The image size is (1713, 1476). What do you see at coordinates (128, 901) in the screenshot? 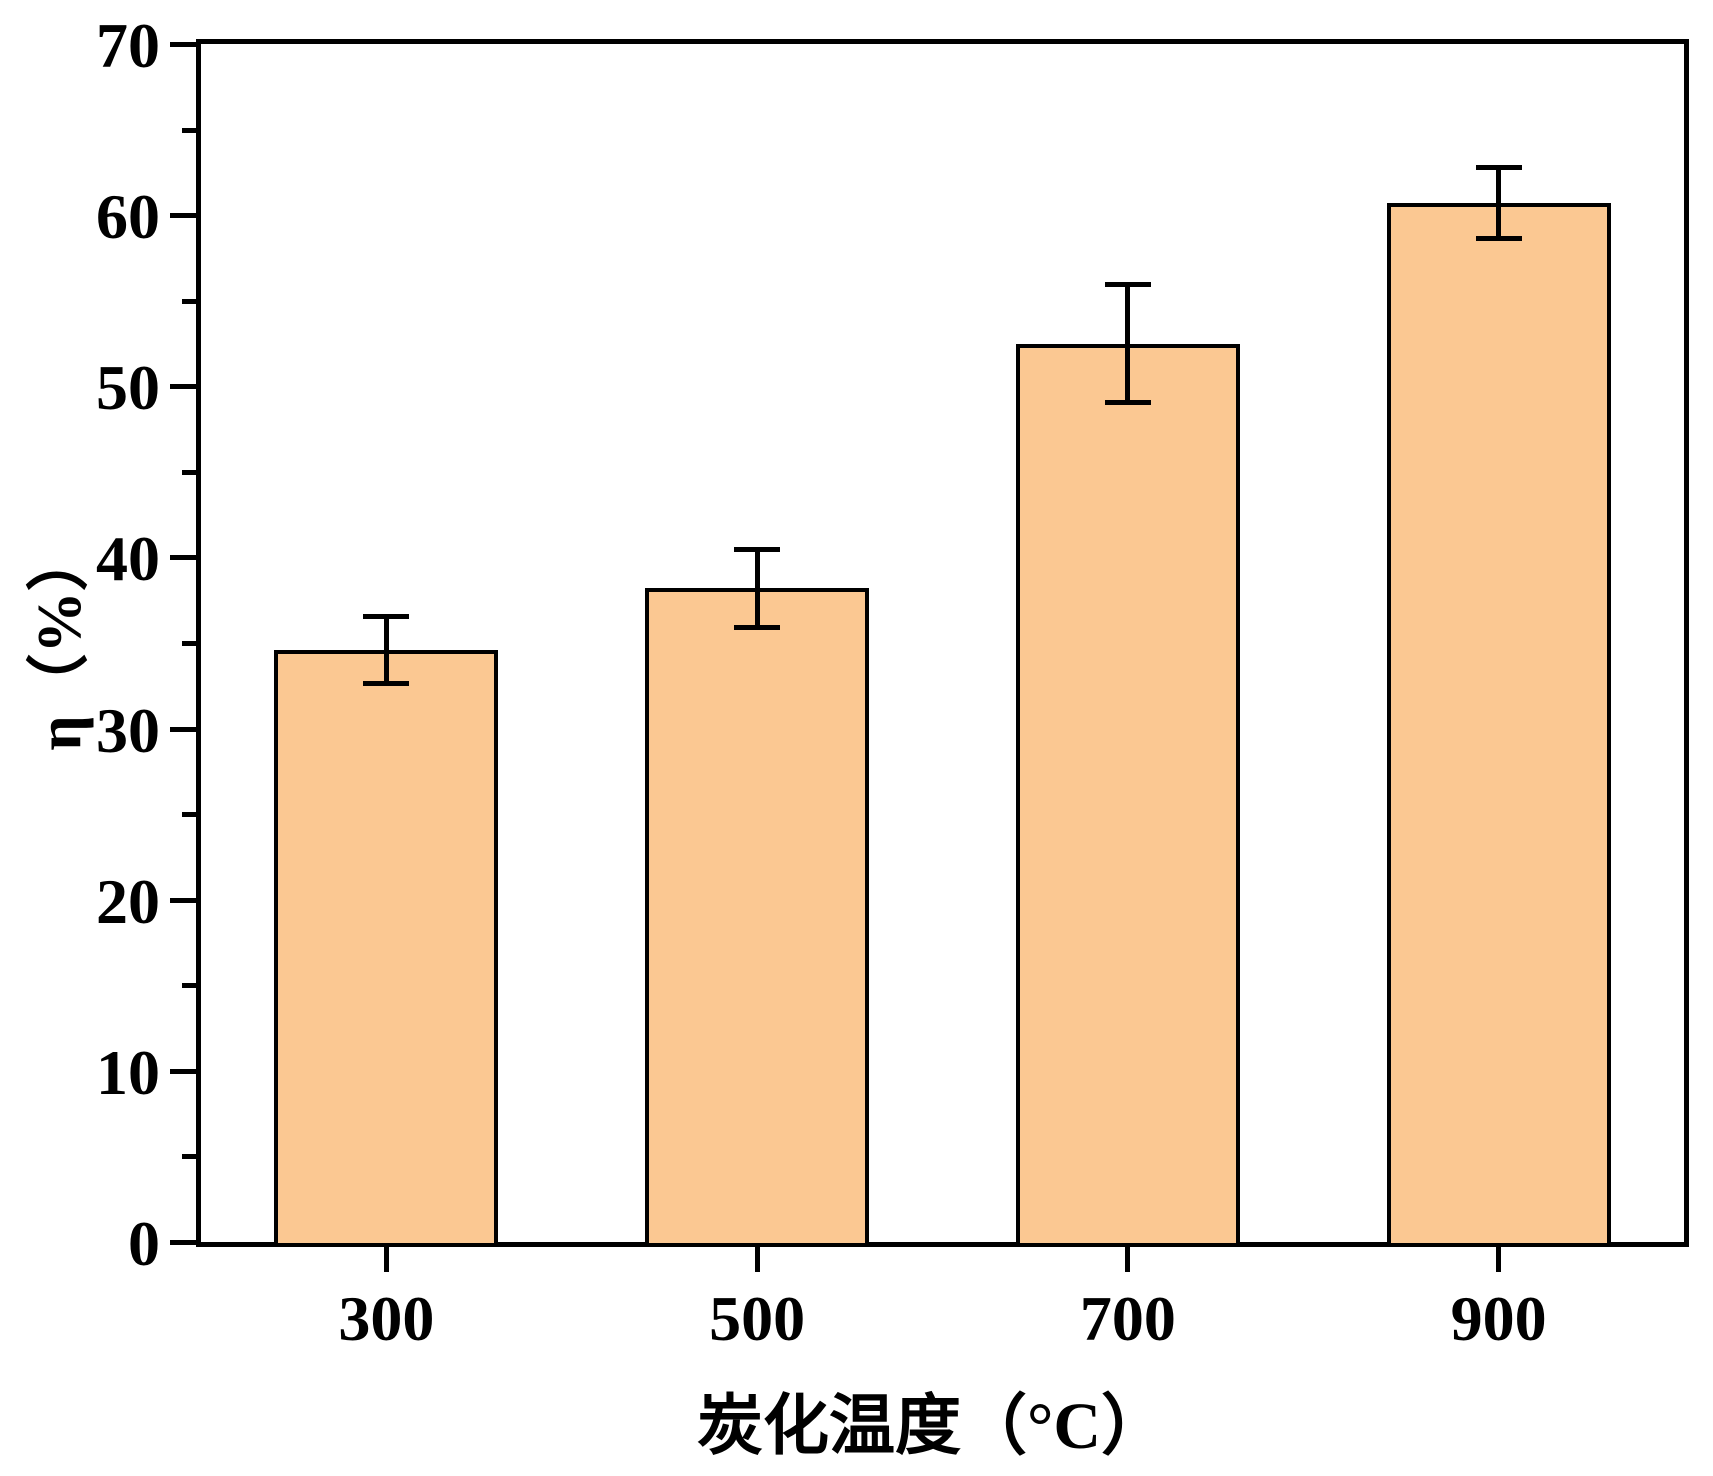
I see `y-tick-label: 20` at bounding box center [128, 901].